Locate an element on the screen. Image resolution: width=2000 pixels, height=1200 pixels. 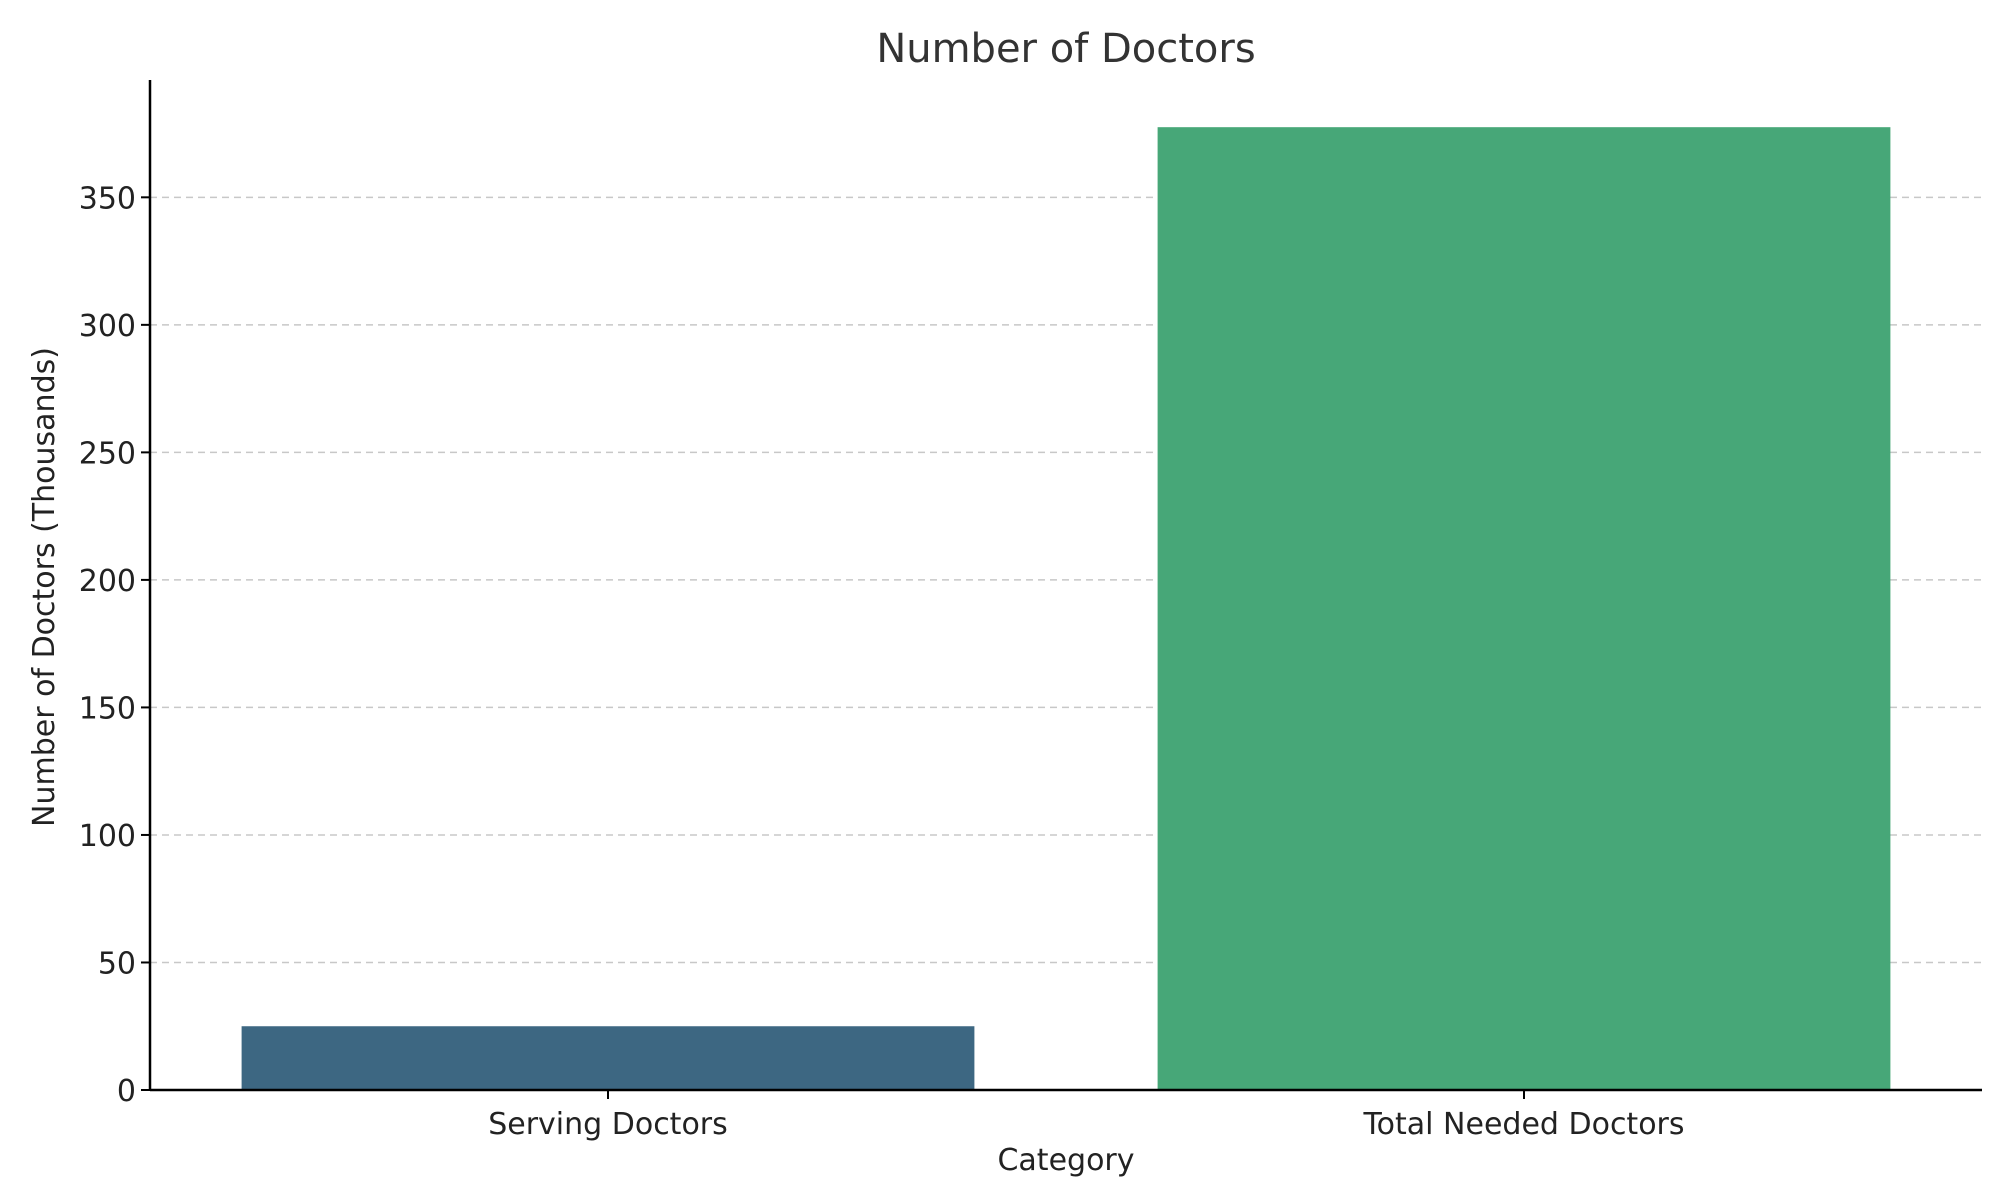
y-axis: 0 50 100 150 200 250 300 350 is located at coordinates (115, 594).